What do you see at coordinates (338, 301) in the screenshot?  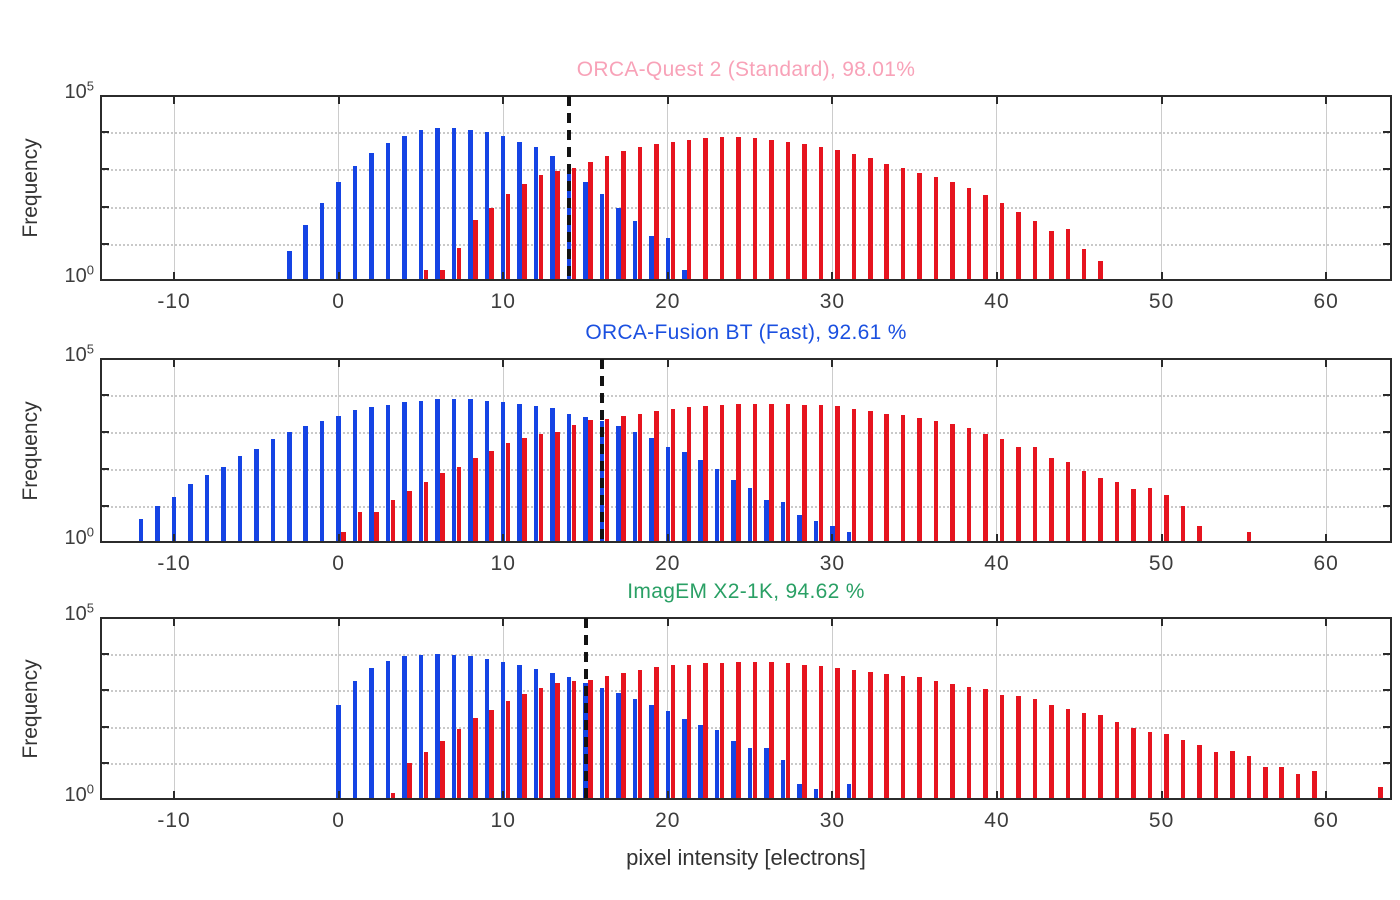 I see `x-tick-label: 0` at bounding box center [338, 301].